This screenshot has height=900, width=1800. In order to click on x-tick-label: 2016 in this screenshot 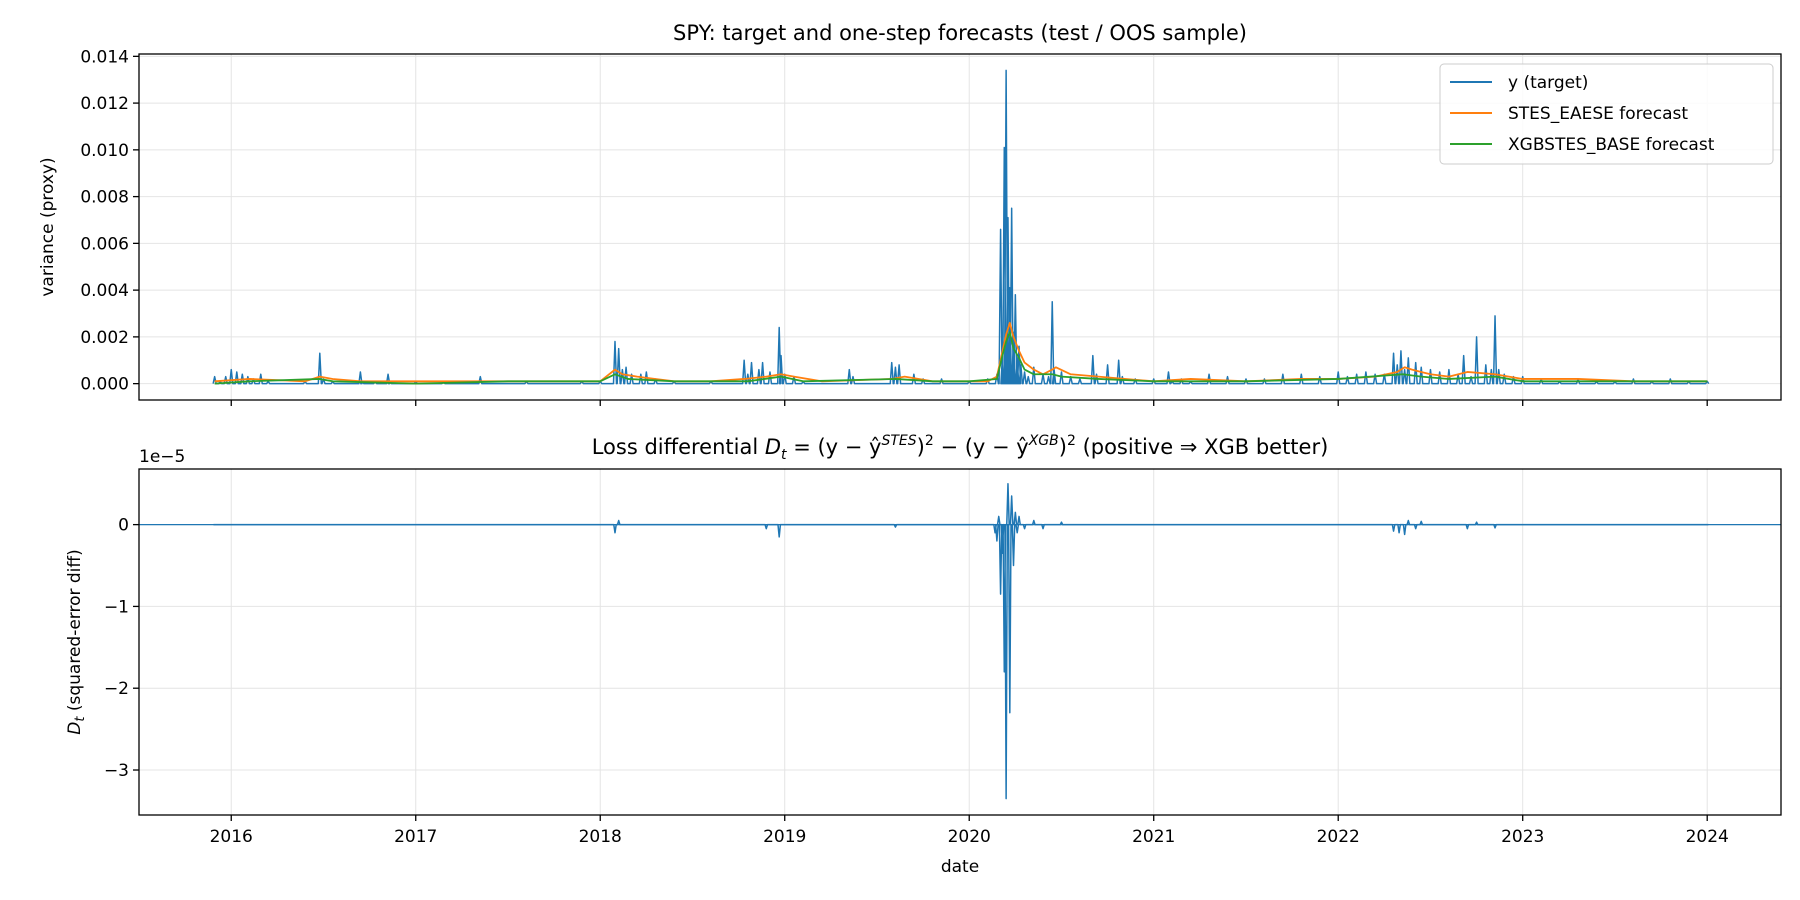, I will do `click(231, 837)`.